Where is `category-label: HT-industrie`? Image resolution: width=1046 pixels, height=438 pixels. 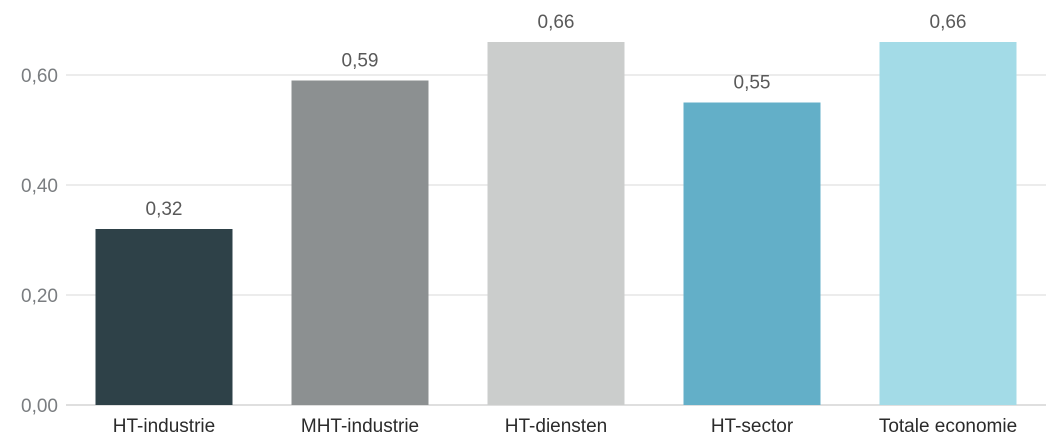
category-label: HT-industrie is located at coordinates (164, 426).